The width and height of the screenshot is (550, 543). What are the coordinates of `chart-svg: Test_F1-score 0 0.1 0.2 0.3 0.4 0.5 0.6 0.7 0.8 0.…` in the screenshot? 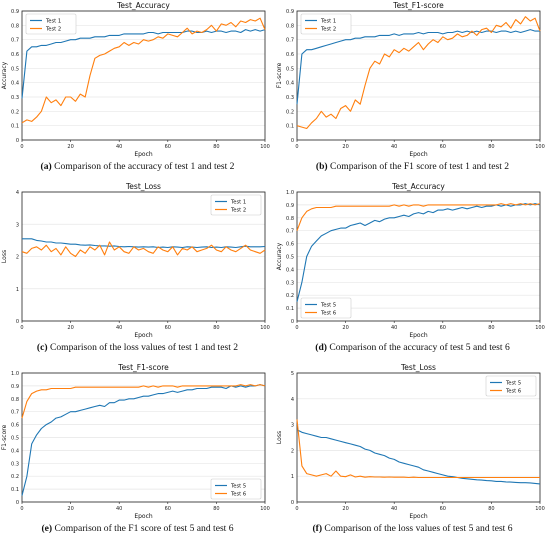 It's located at (135, 441).